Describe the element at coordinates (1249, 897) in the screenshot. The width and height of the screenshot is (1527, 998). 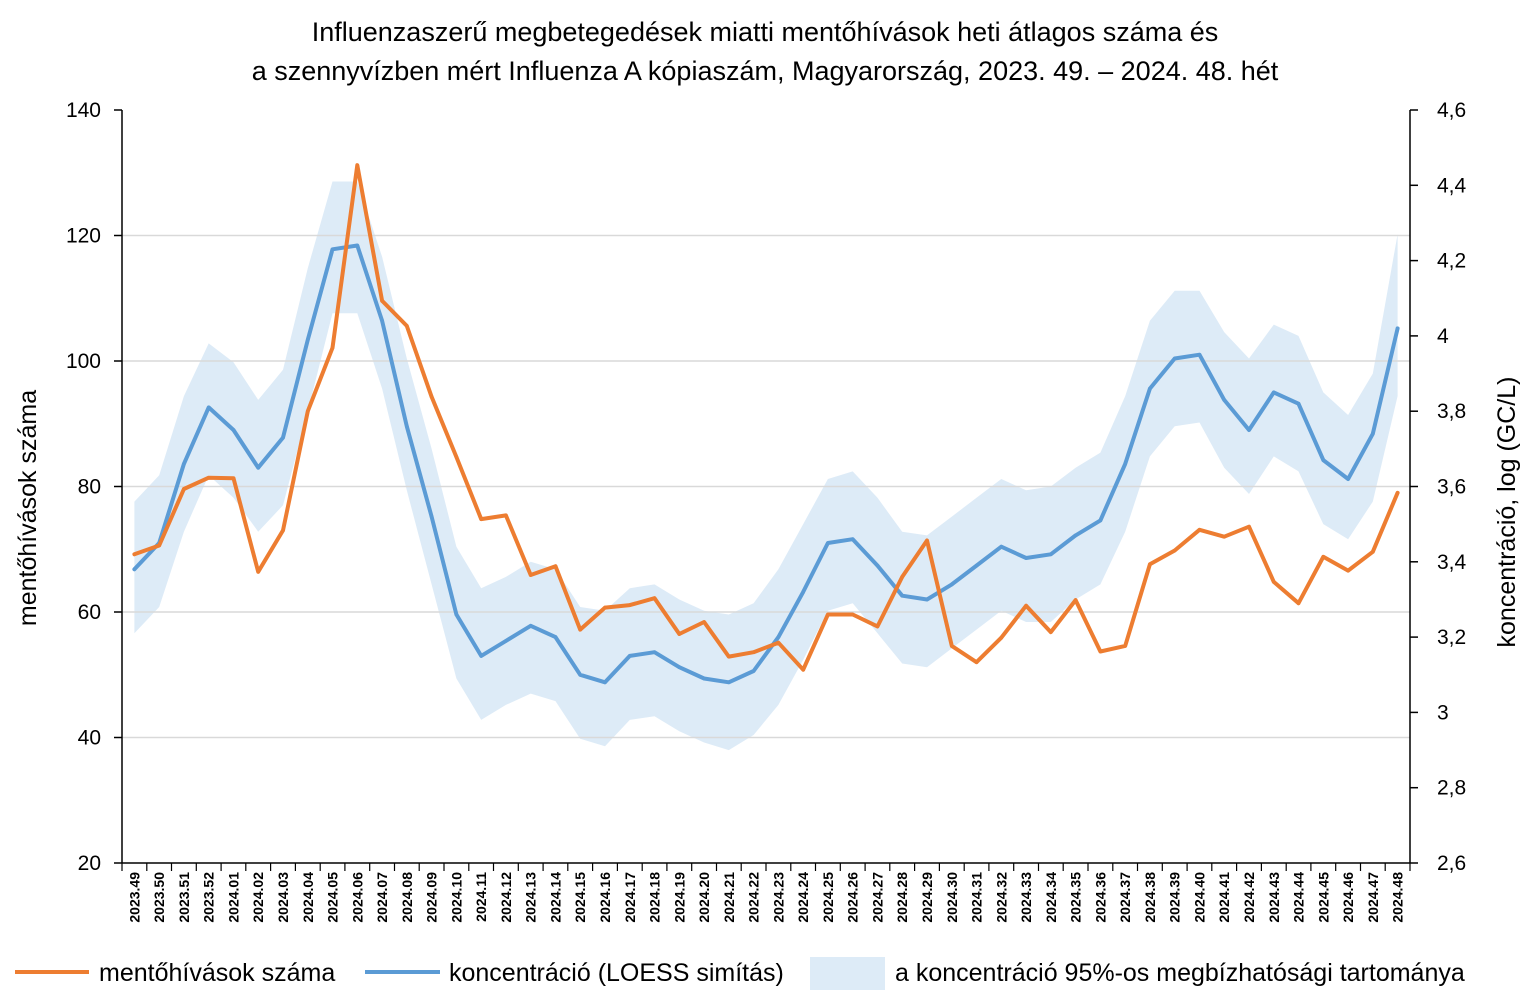
I see `x-axis-tick-label: 2024.42` at that location.